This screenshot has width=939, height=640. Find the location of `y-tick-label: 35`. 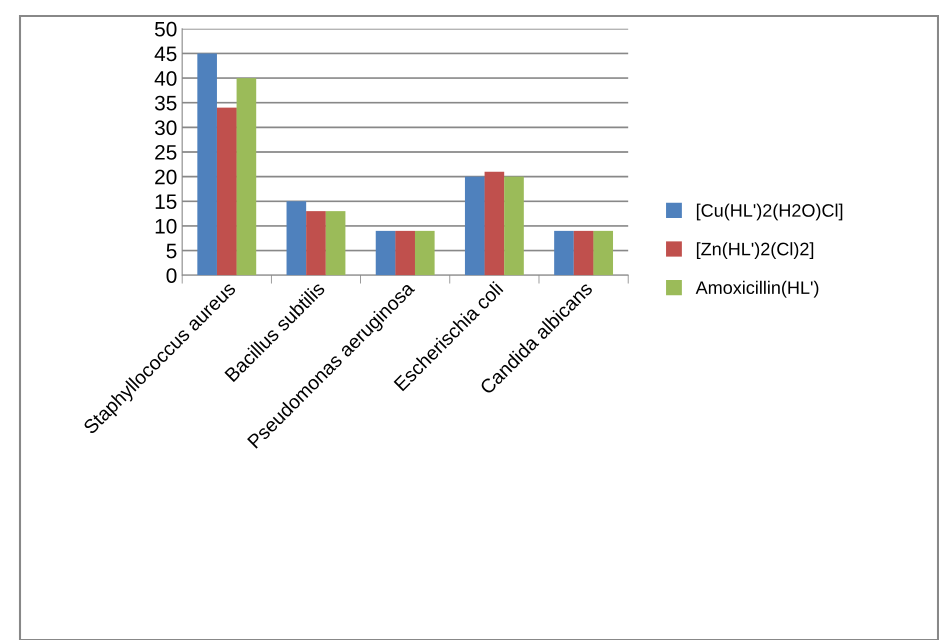

y-tick-label: 35 is located at coordinates (165, 103).